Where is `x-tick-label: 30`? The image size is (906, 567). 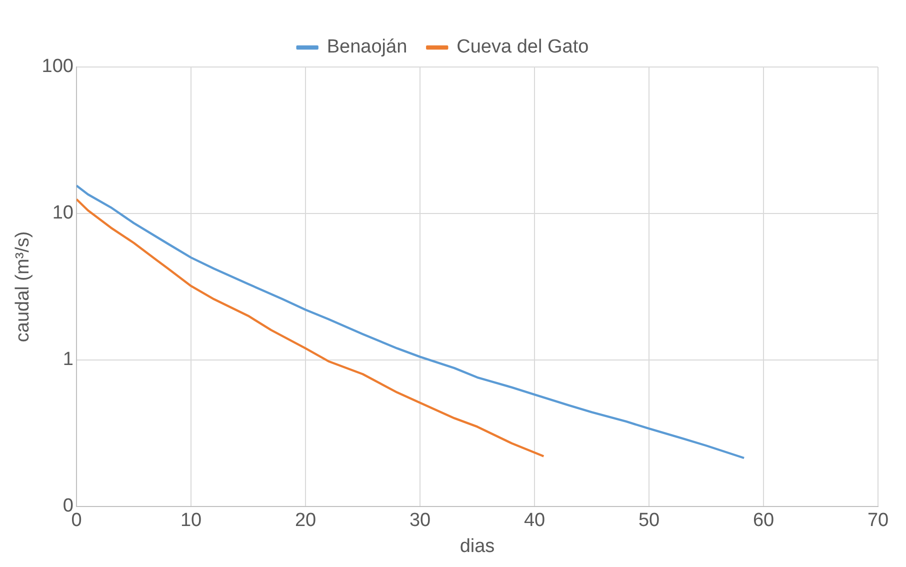 x-tick-label: 30 is located at coordinates (420, 521).